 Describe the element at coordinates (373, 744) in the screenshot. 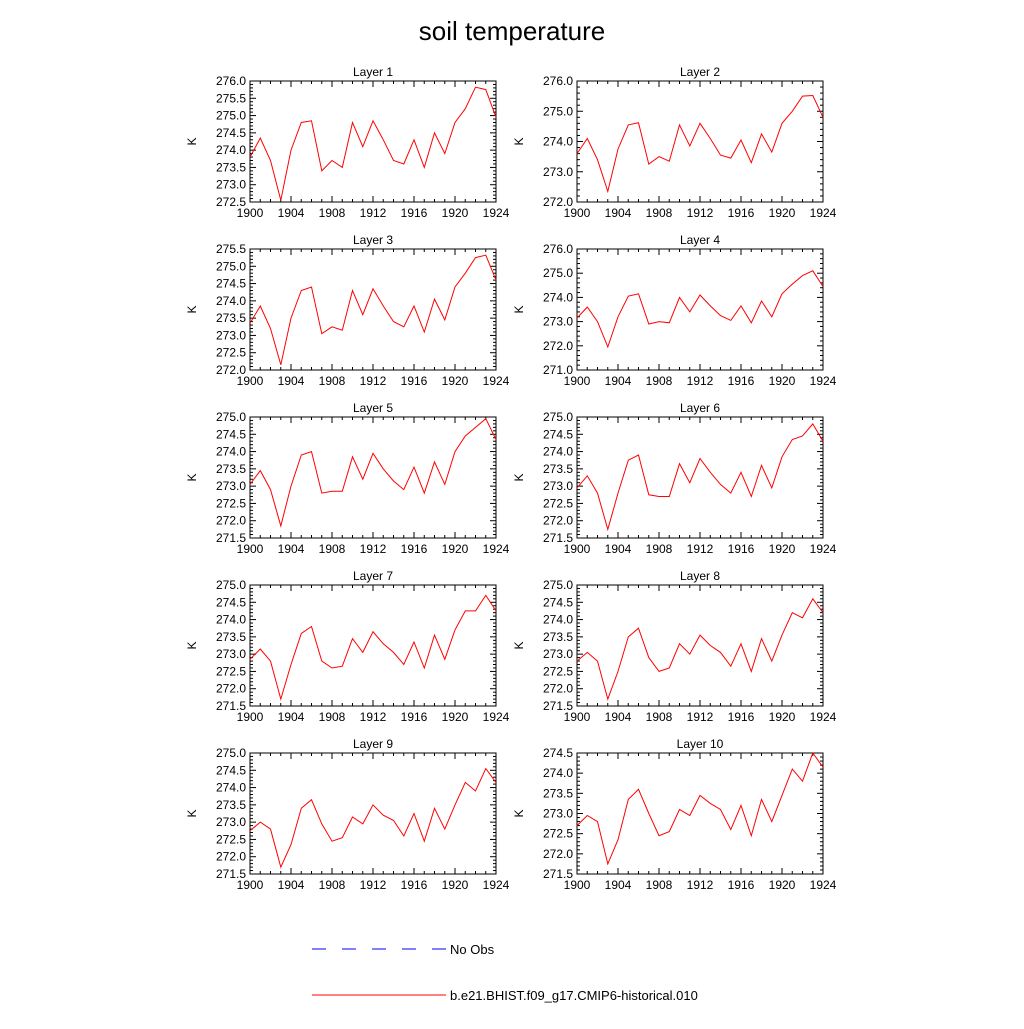

I see `panel-title: Layer 9` at that location.